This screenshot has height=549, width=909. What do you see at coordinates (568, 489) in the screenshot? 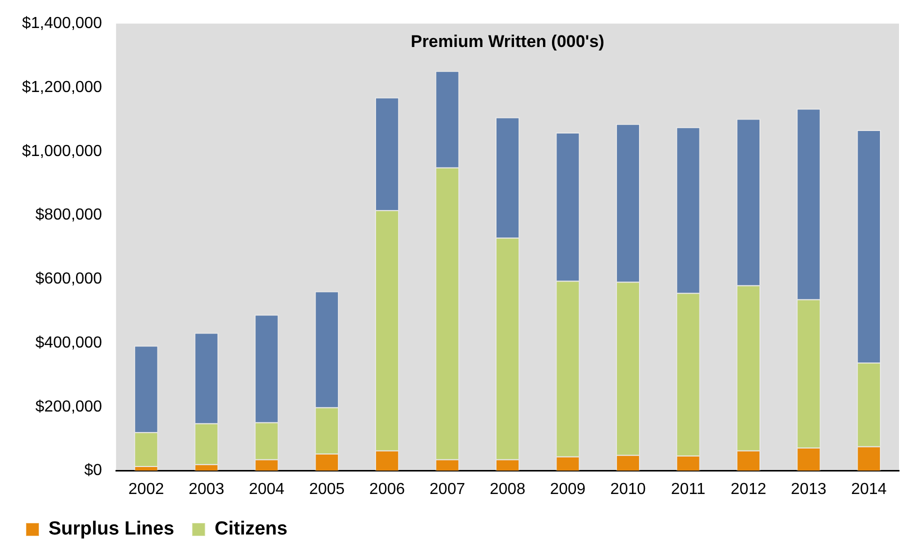
I see `x-tick-label: 2009` at bounding box center [568, 489].